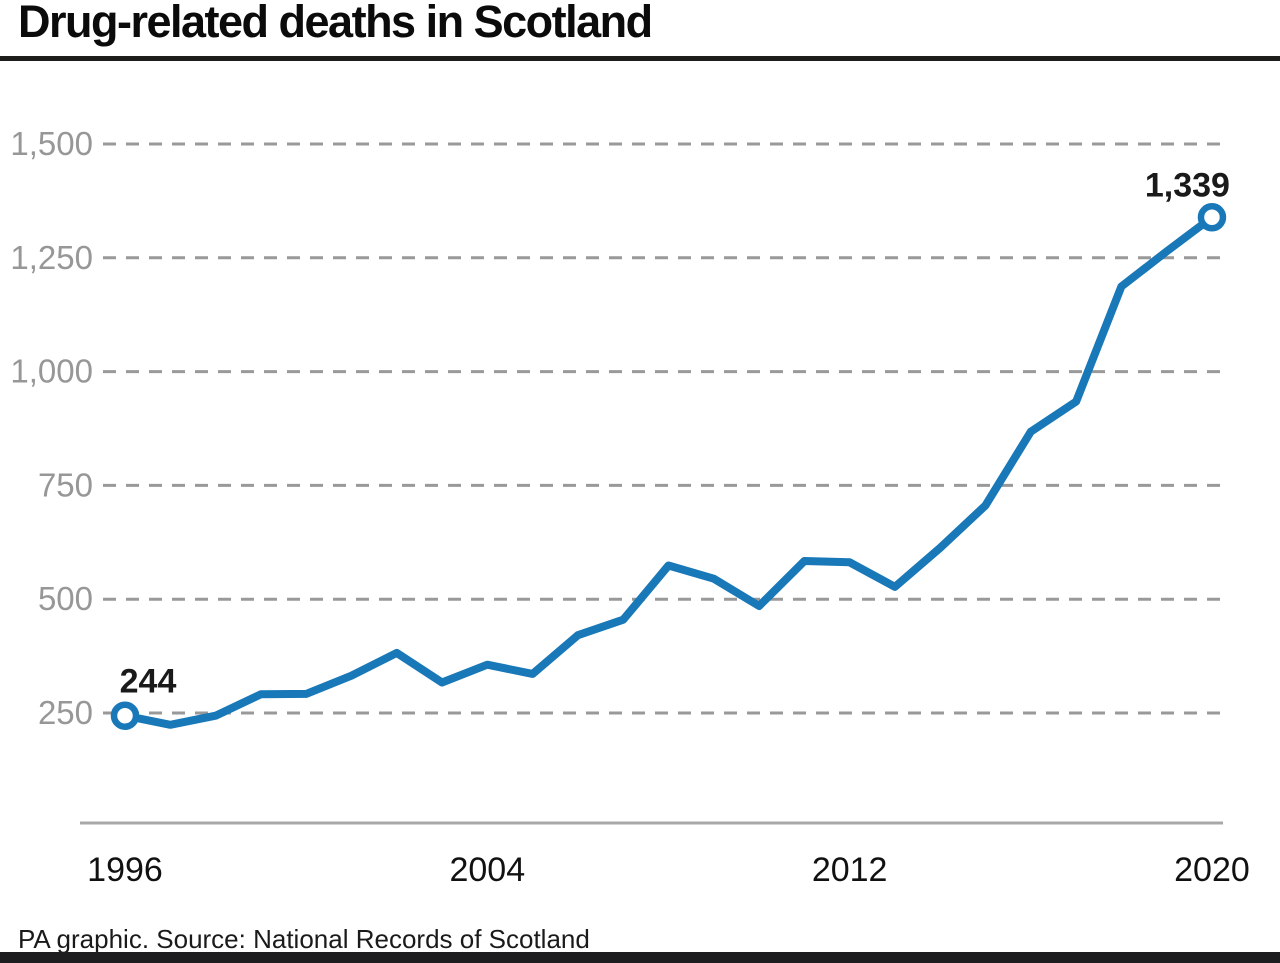 The width and height of the screenshot is (1280, 963). I want to click on last-value-label: 1,339, so click(1187, 185).